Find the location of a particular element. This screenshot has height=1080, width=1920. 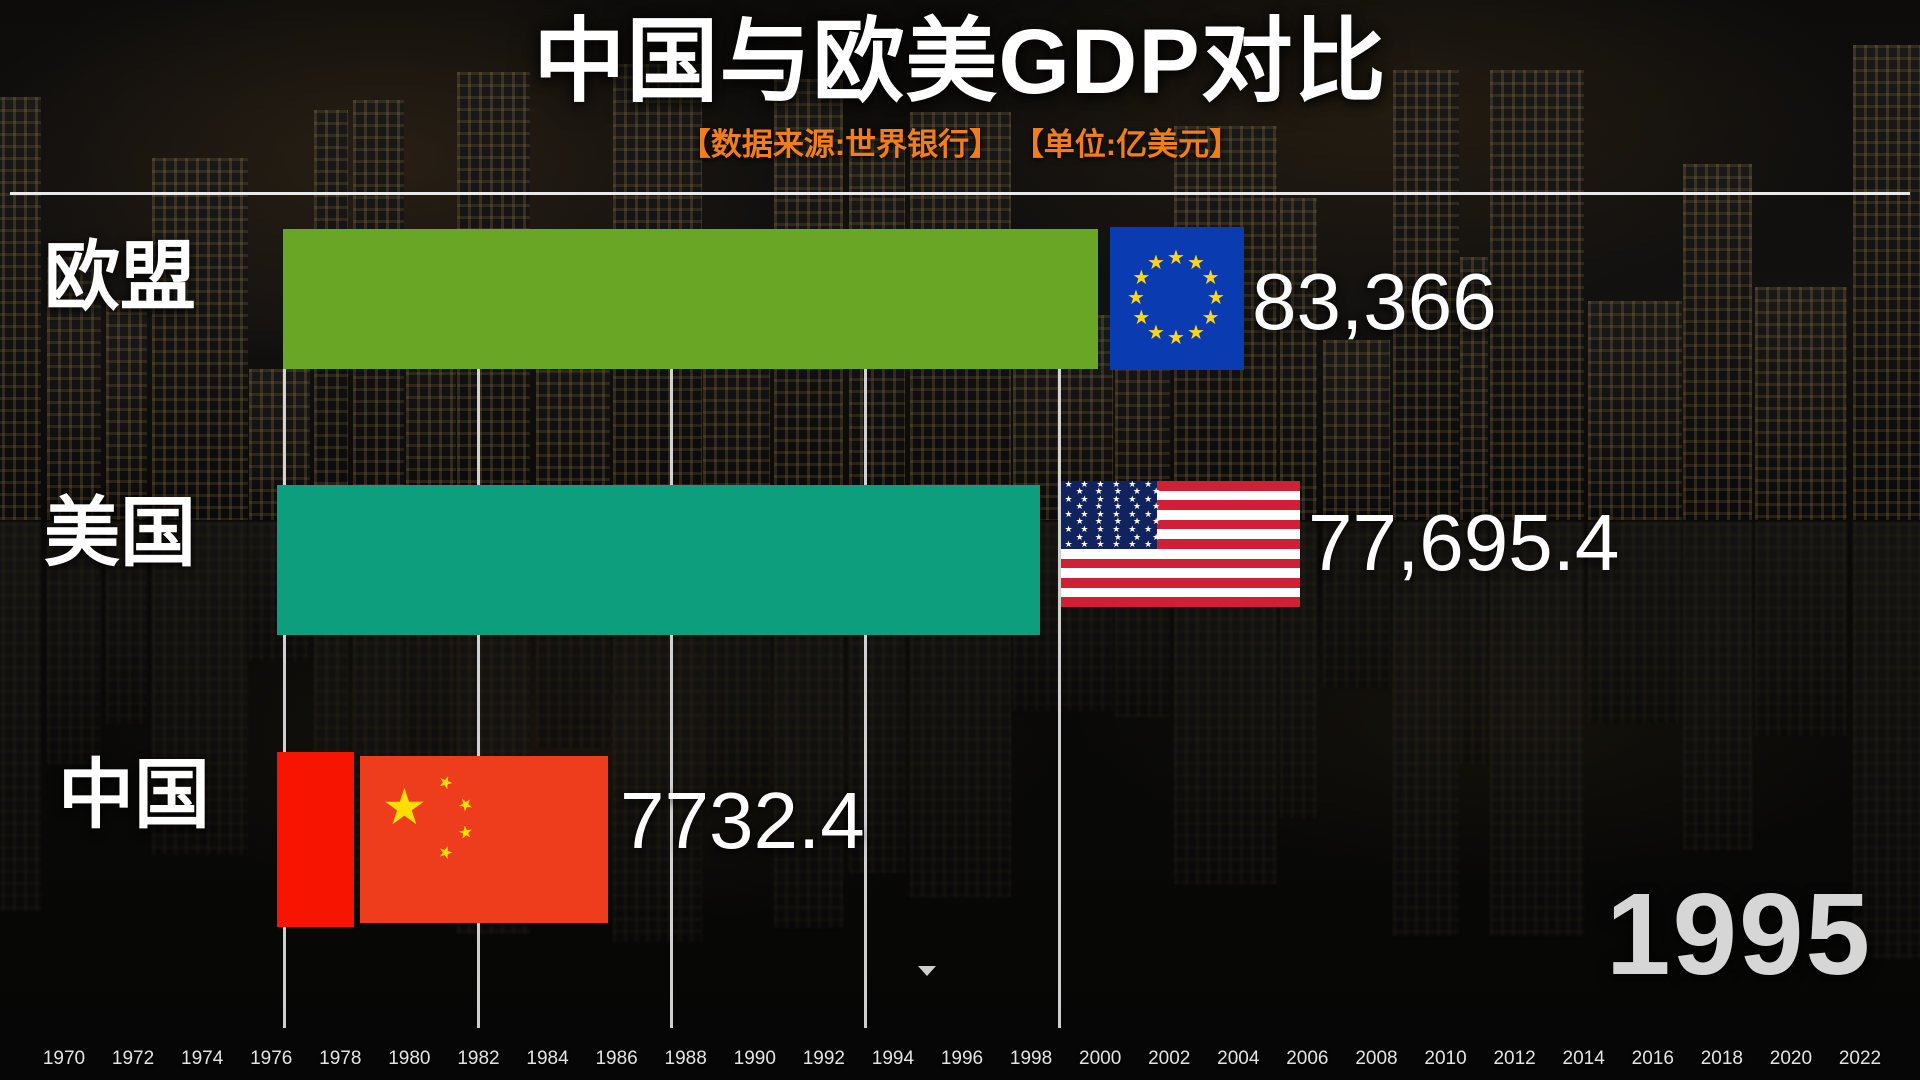

axis-tick-label: 2020 is located at coordinates (1791, 1058).